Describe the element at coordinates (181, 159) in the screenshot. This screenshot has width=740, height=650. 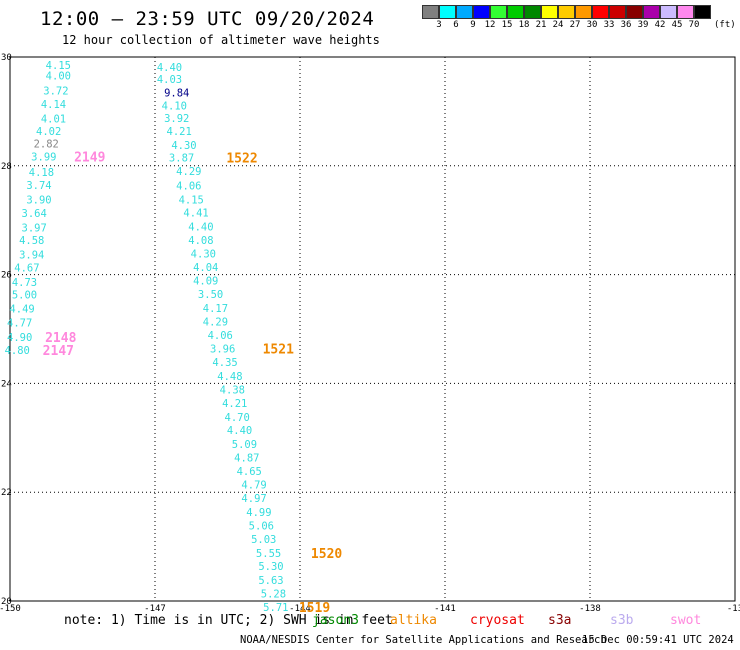
I see `wave-height-label: 3.87` at that location.